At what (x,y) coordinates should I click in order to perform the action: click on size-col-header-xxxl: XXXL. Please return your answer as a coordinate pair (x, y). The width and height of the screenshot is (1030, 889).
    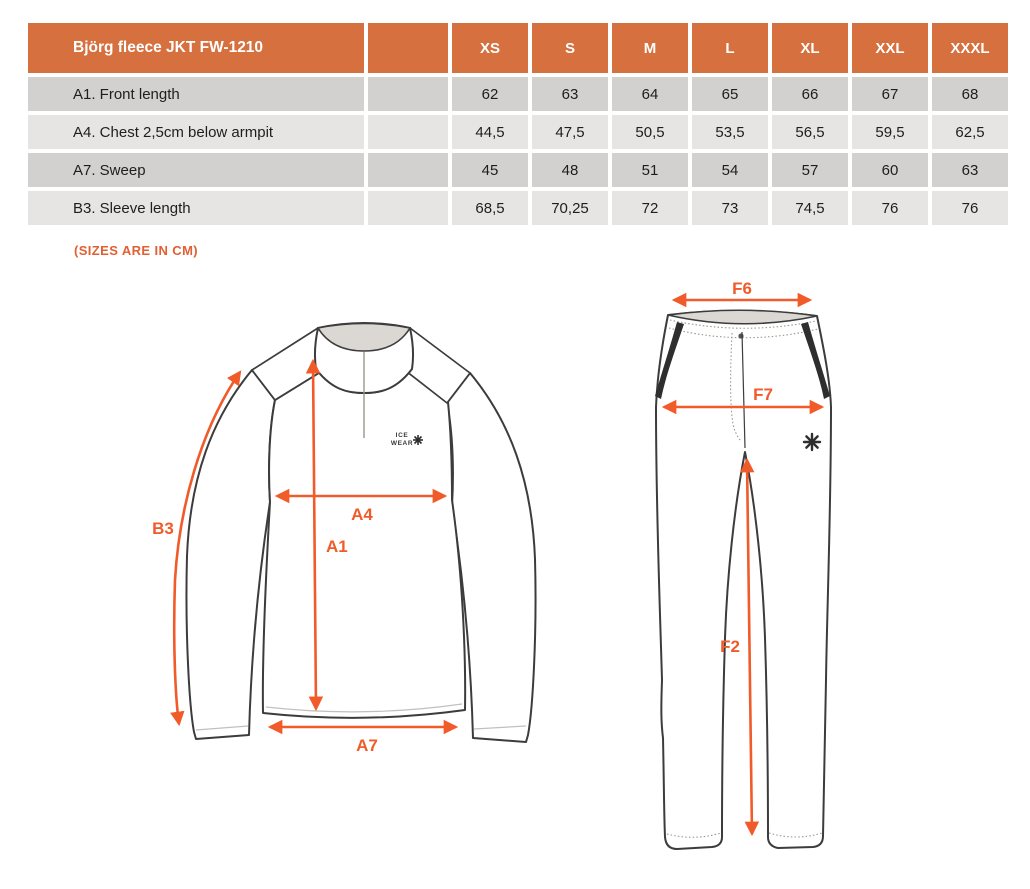
    Looking at the image, I should click on (970, 48).